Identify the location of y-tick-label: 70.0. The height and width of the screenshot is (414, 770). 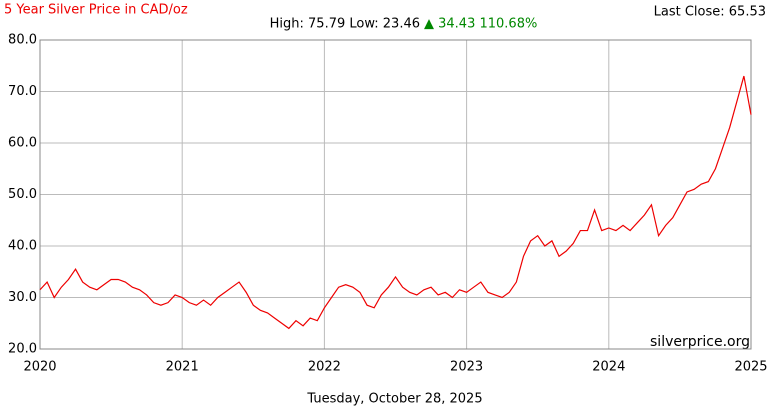
(22, 91).